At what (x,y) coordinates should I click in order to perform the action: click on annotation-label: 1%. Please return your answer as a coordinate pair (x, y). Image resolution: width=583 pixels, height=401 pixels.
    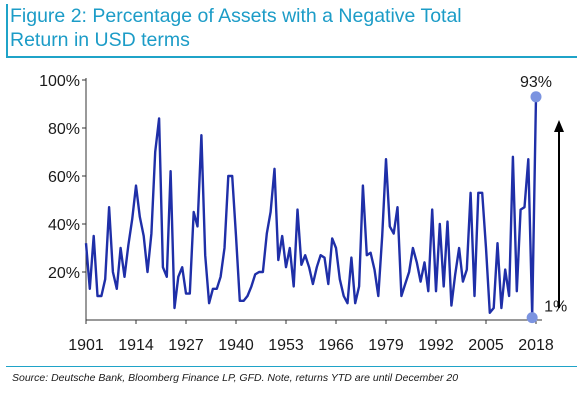
    Looking at the image, I should click on (555, 307).